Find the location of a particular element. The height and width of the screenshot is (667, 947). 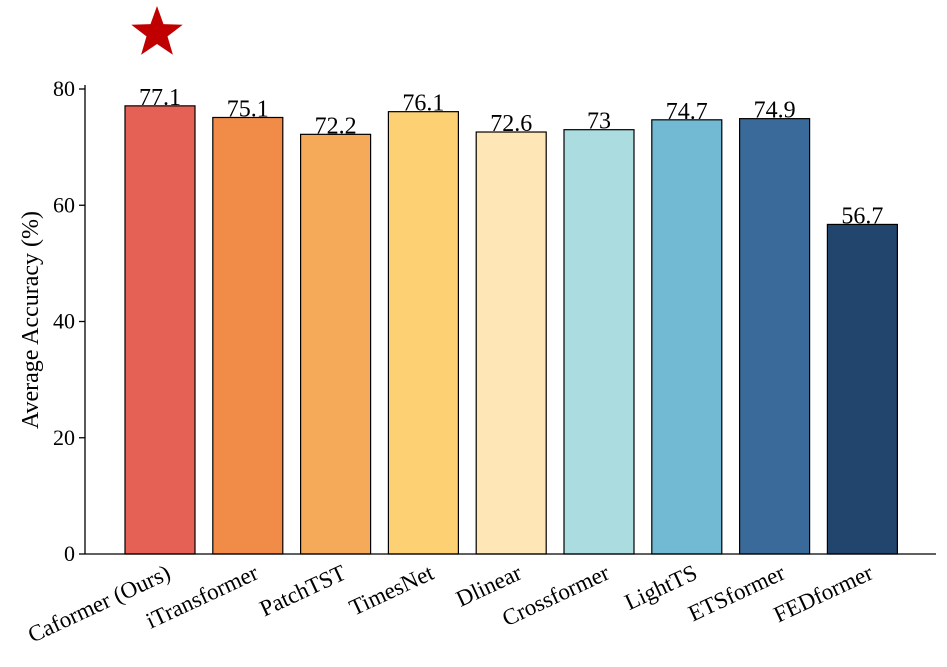

x-tick-label: FEDformer is located at coordinates (823, 594).